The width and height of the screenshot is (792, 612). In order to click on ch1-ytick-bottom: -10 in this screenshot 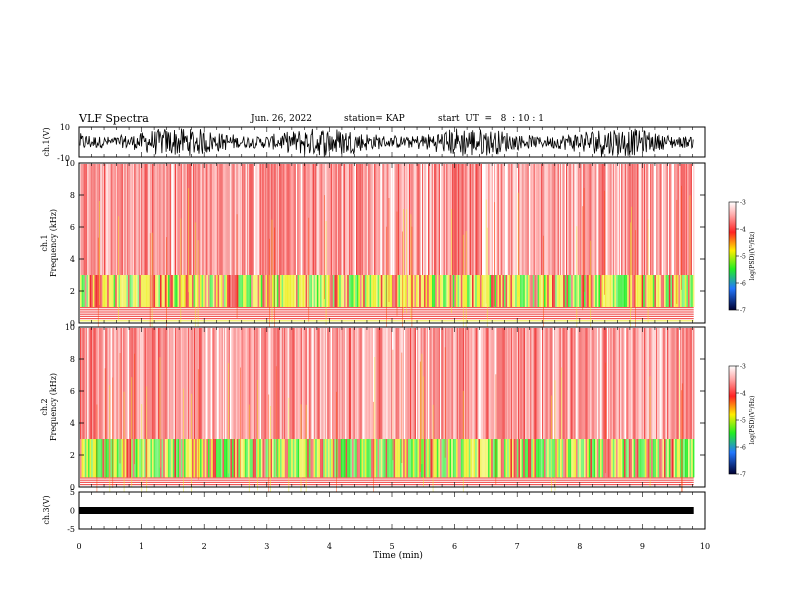, I will do `click(63, 158)`.